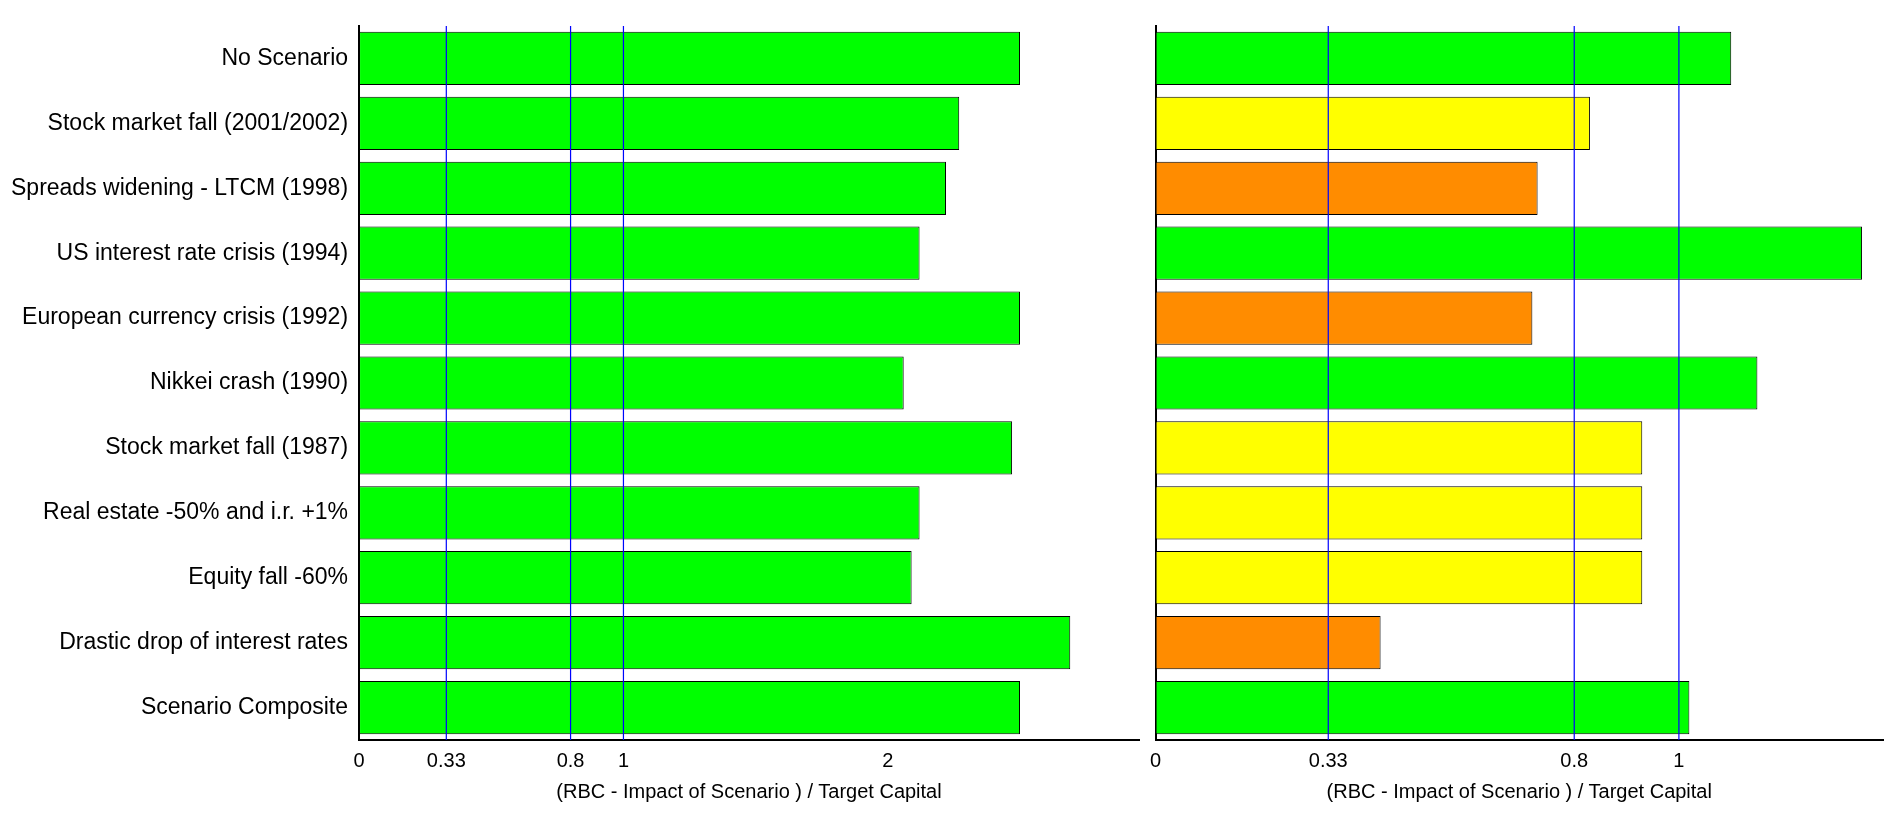  Describe the element at coordinates (249, 381) in the screenshot. I see `y-tick-label: Nikkei crash (1990)` at that location.